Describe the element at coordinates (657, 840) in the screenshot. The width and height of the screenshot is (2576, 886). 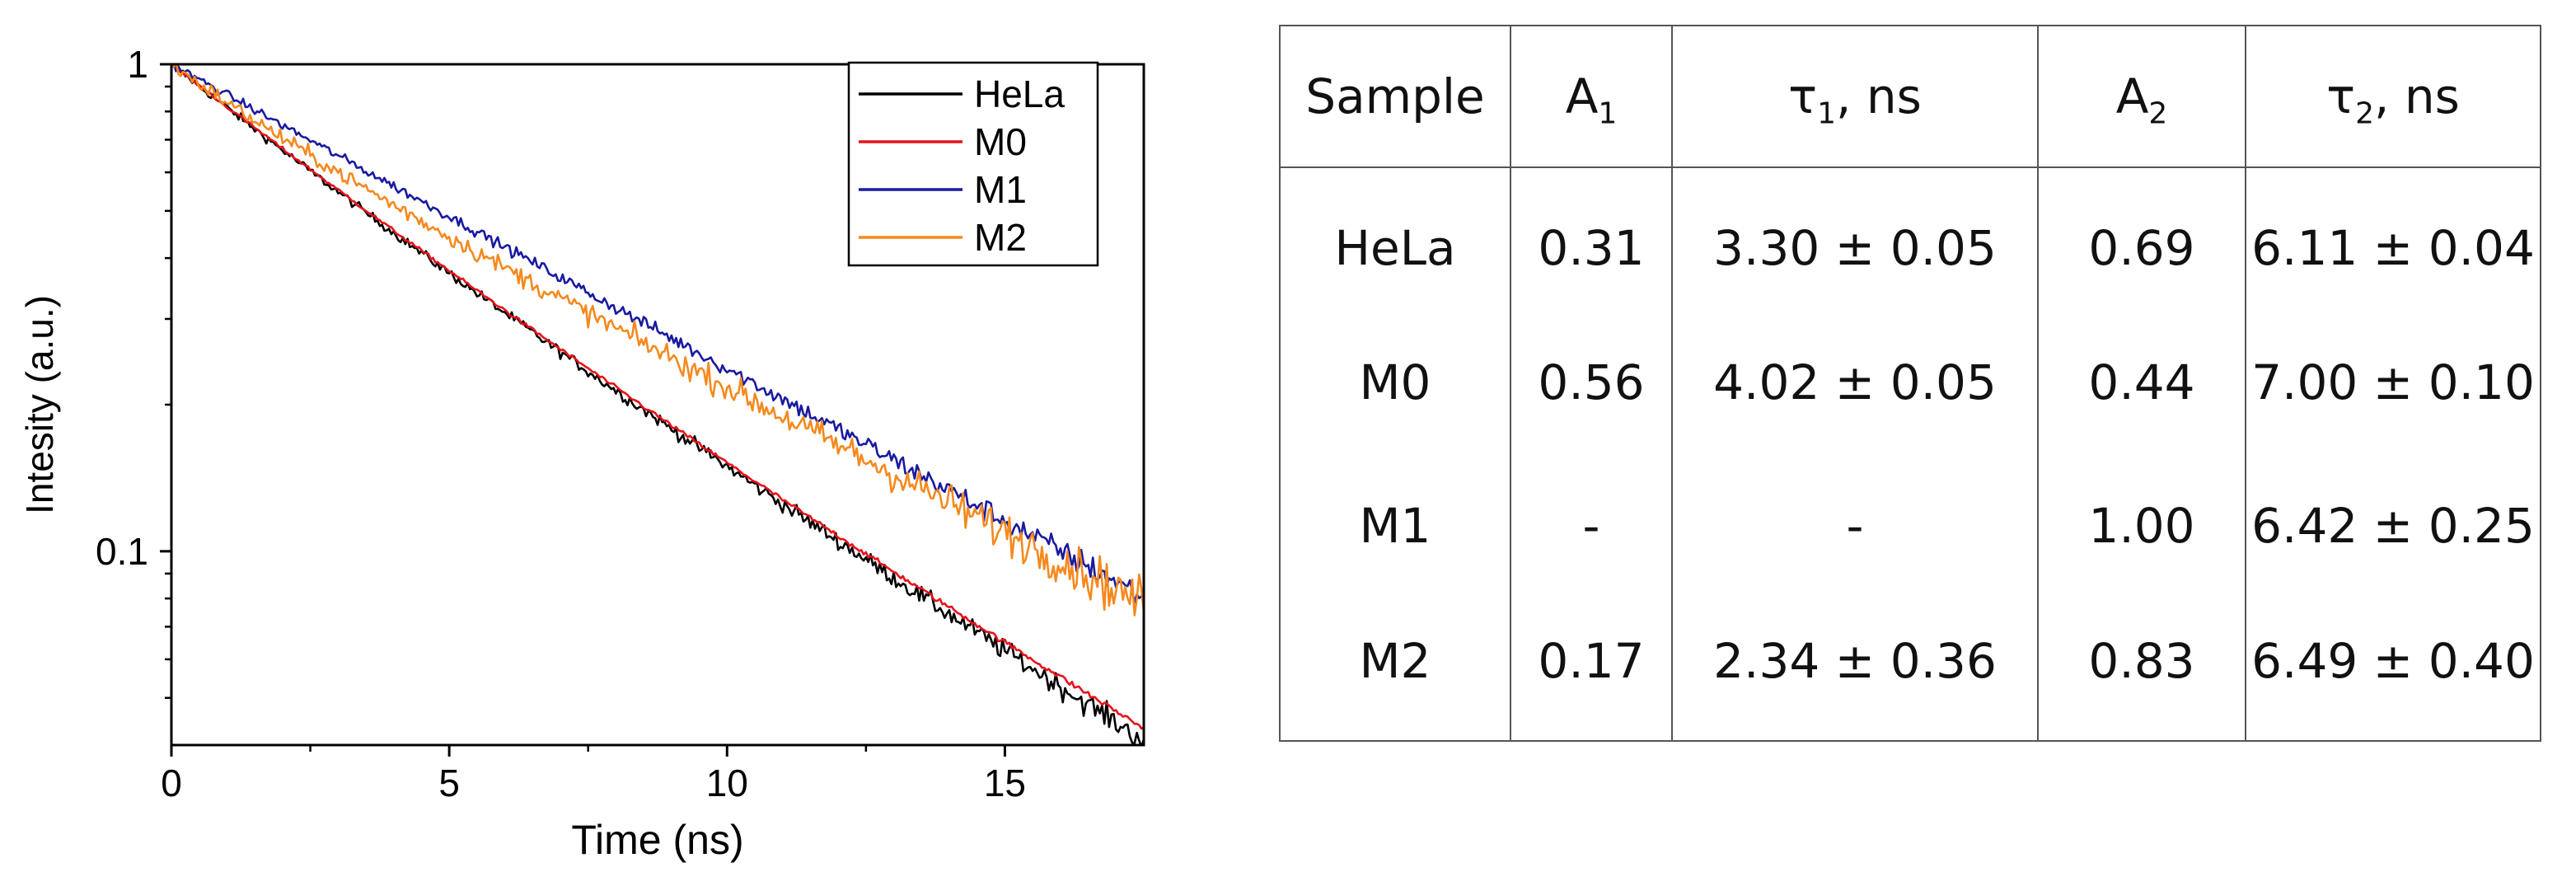
I see `x-axis-label: Time (ns)` at that location.